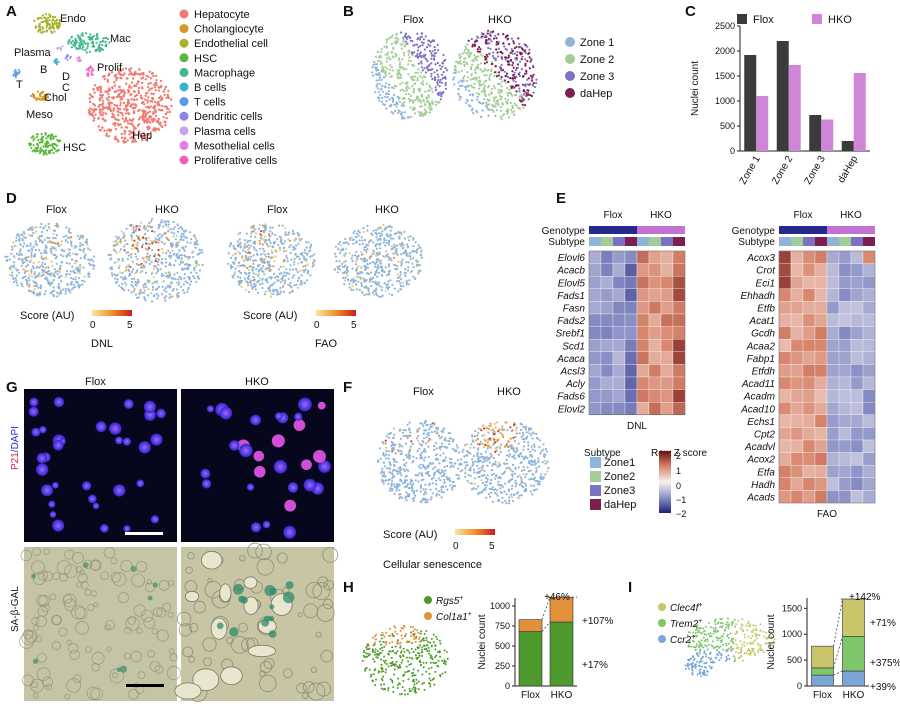  I want to click on gene-label-fao: Etfa, so click(766, 472).